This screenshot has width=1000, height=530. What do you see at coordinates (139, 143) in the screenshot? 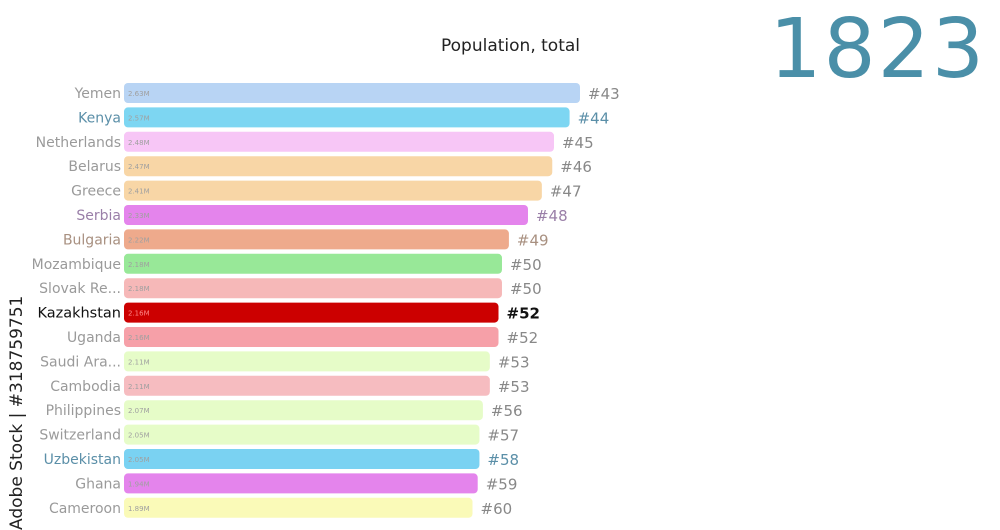
I see `value-label: 2.48M` at bounding box center [139, 143].